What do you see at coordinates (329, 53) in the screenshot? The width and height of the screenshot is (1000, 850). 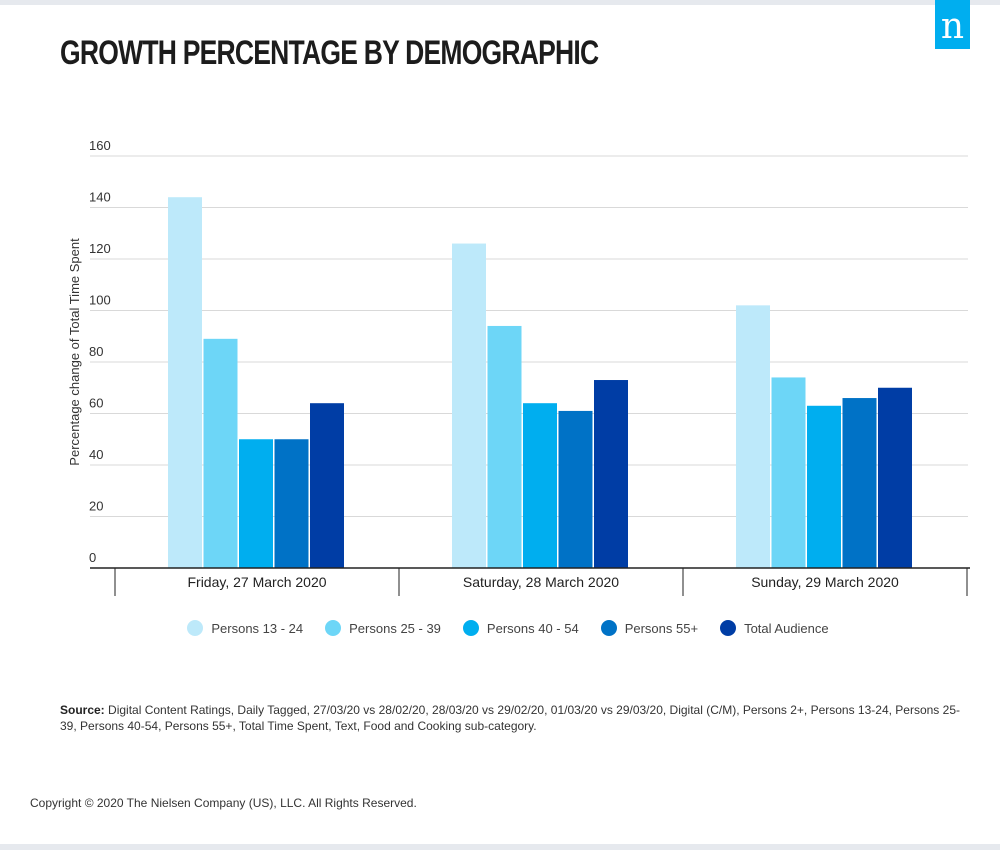 I see `chart-title: GROWTH PERCENTAGE BY DEMOGRAPHIC` at bounding box center [329, 53].